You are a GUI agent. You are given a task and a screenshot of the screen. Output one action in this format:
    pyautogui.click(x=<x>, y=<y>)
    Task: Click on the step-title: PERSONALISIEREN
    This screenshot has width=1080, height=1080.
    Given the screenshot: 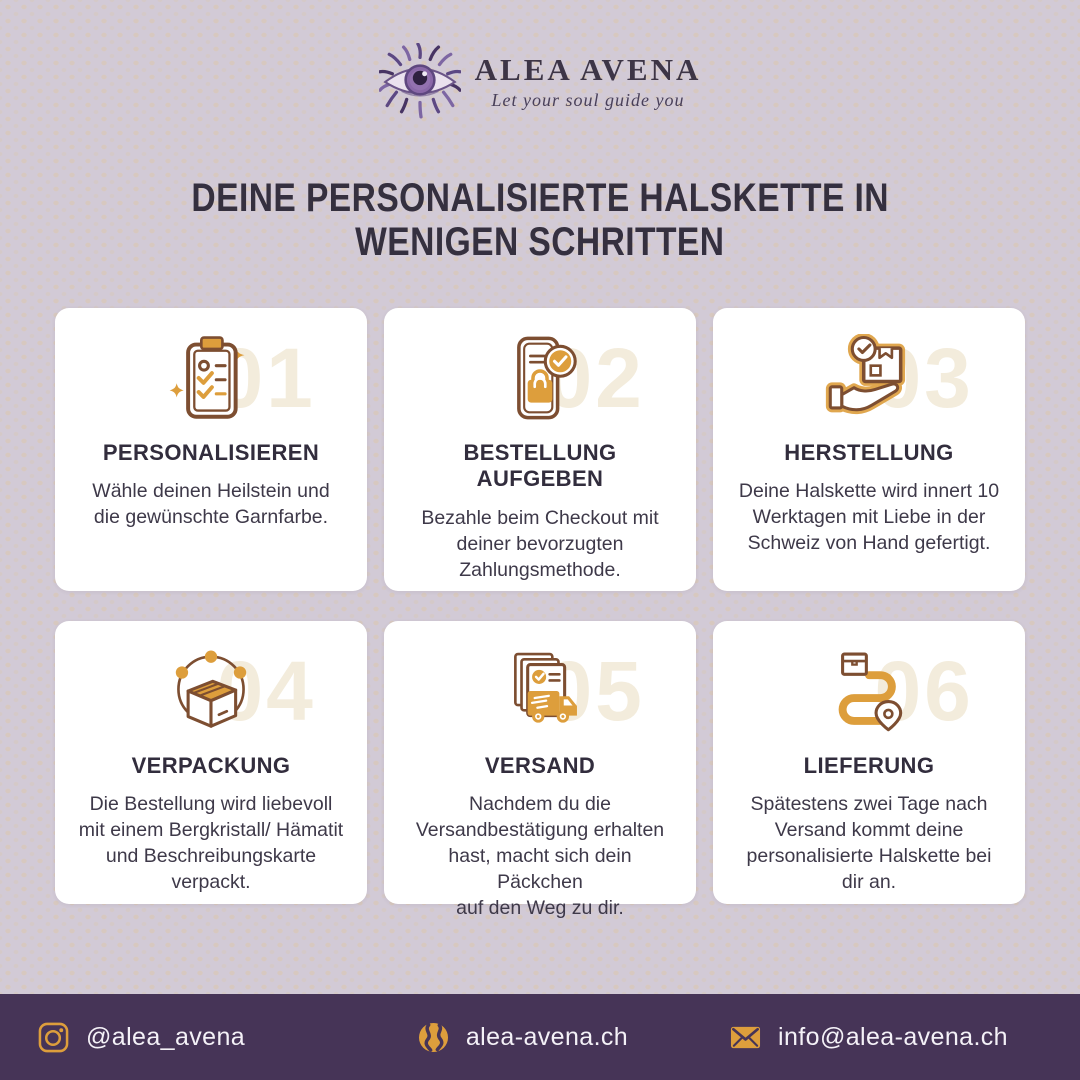 What is the action you would take?
    pyautogui.click(x=211, y=452)
    